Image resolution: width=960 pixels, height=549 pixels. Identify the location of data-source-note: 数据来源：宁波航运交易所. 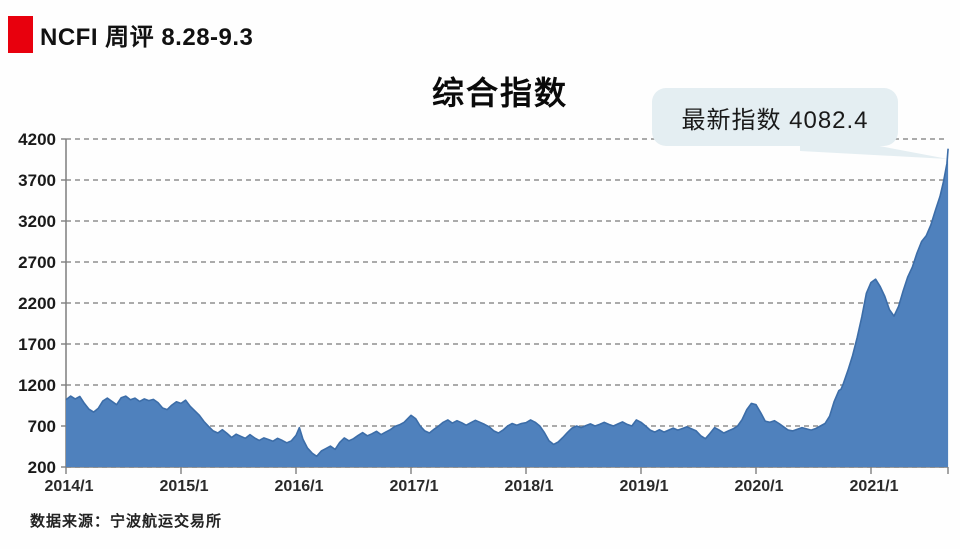
(126, 521).